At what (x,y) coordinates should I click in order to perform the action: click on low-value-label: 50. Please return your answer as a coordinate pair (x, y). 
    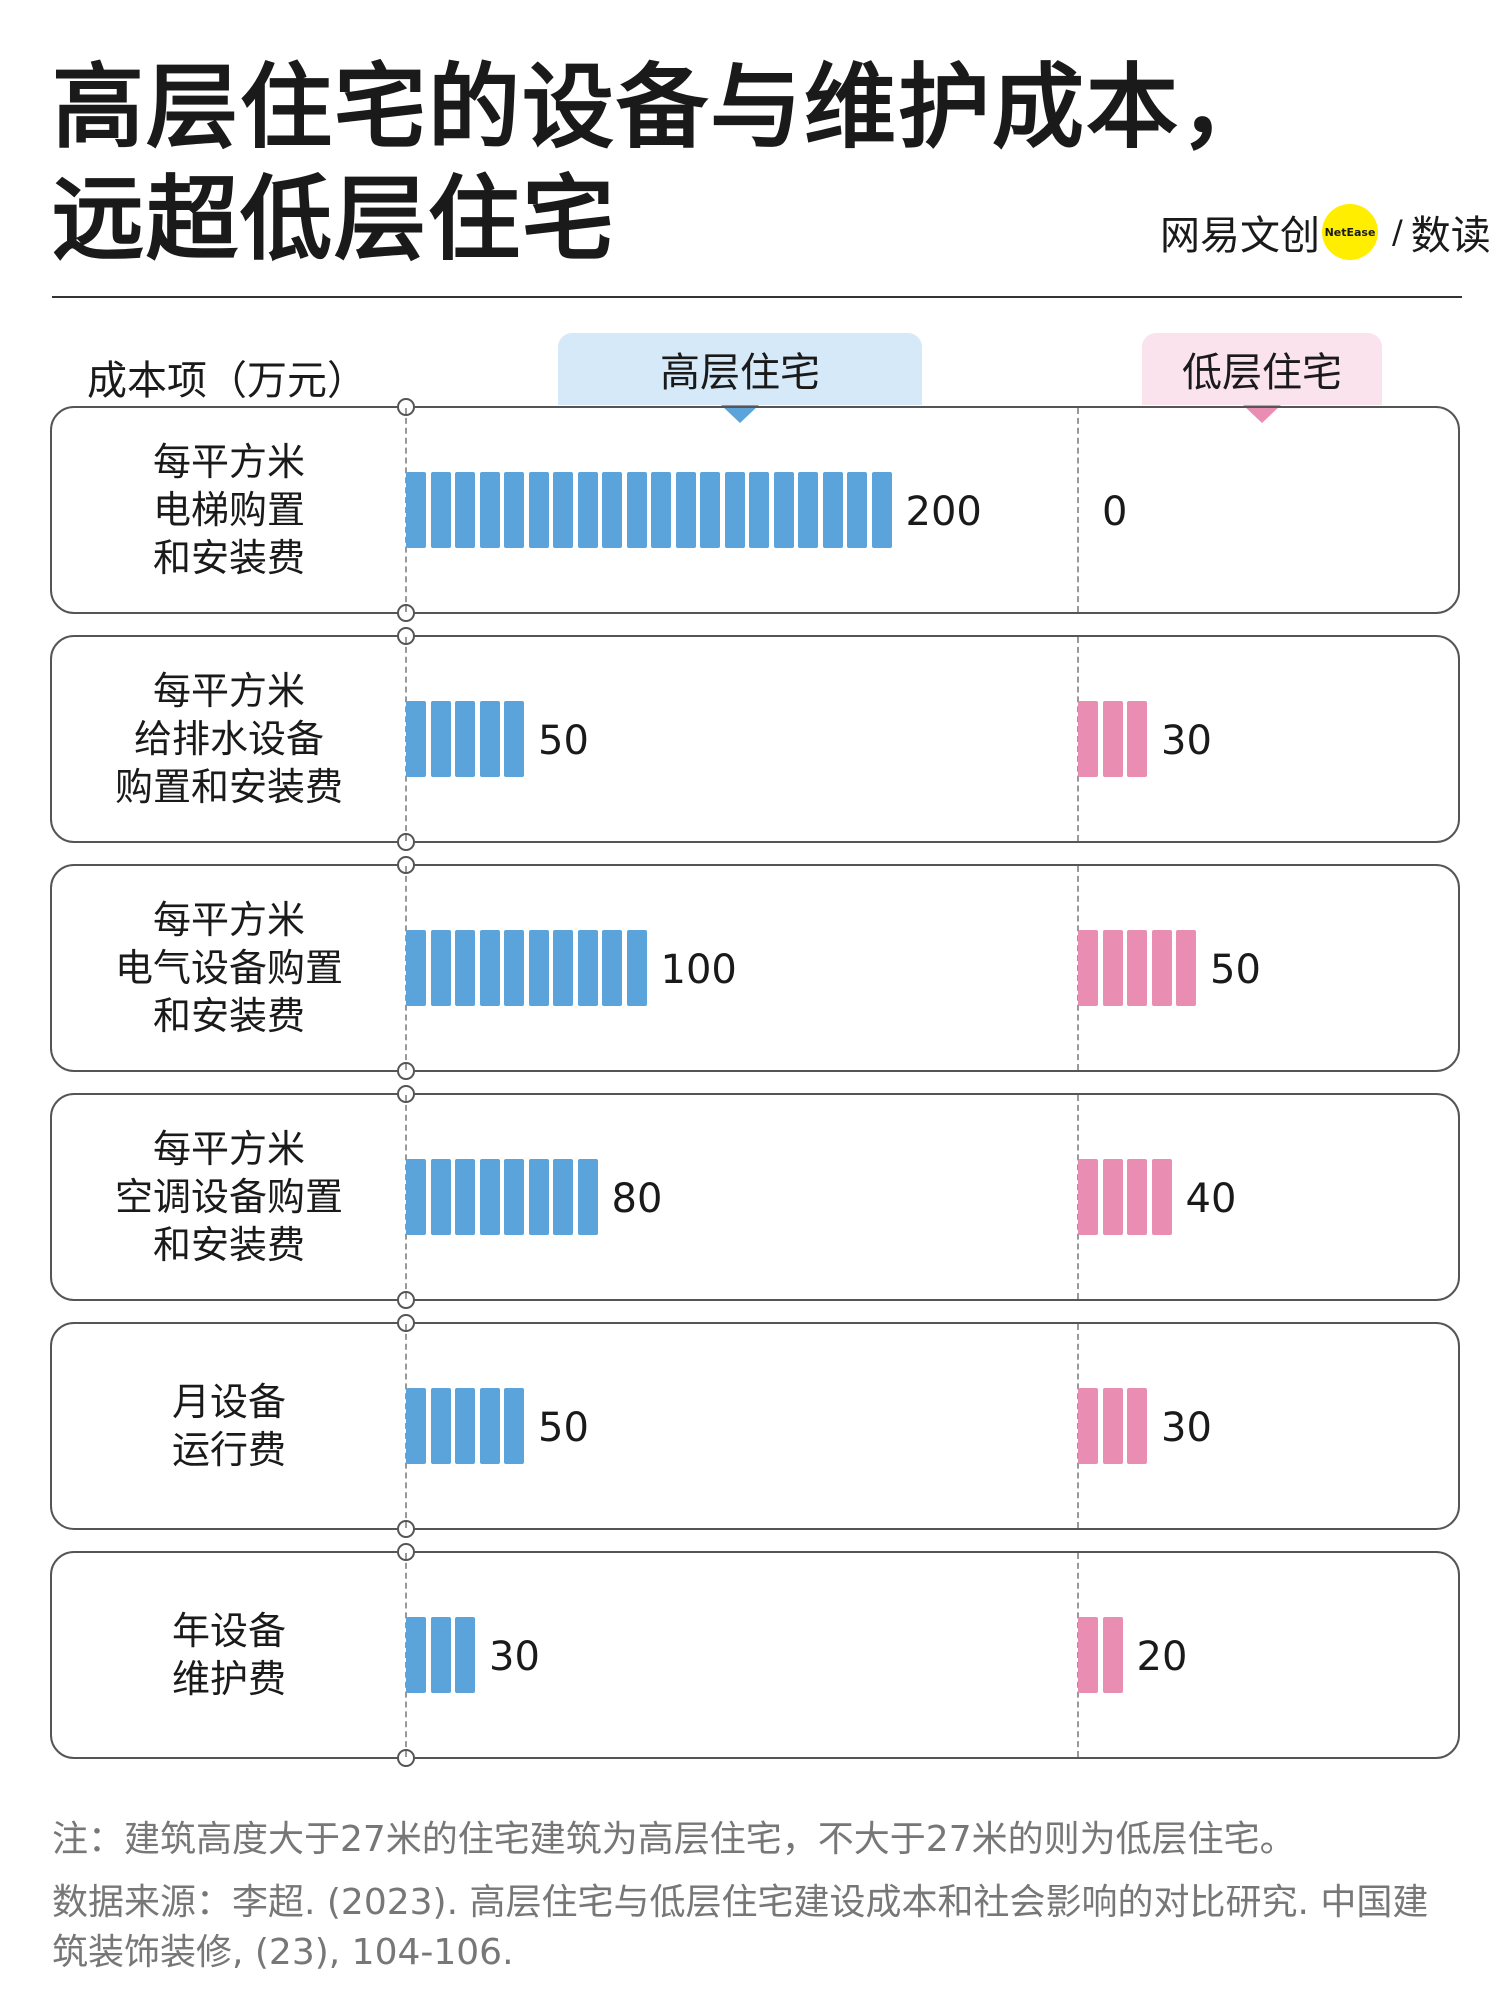
    Looking at the image, I should click on (1235, 970).